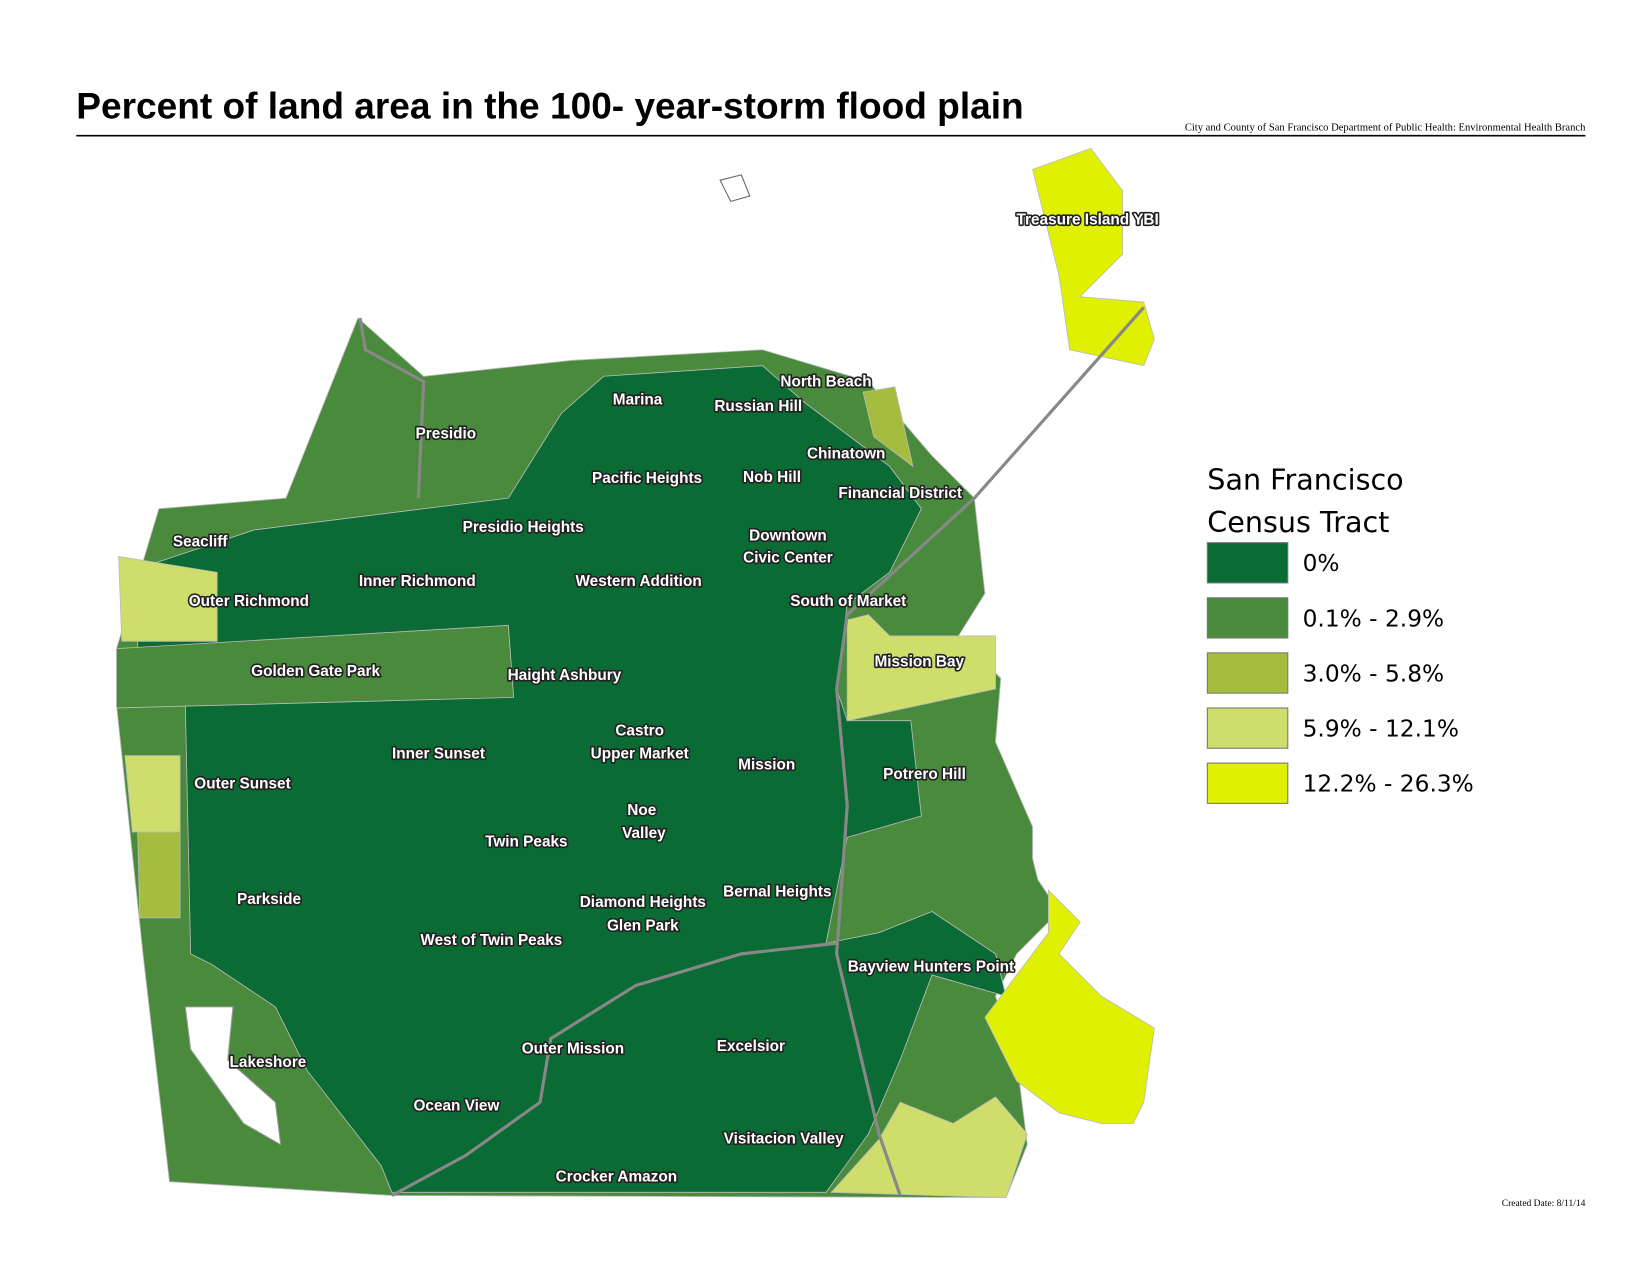  What do you see at coordinates (919, 661) in the screenshot?
I see `neighborhood-label: Mission Bay` at bounding box center [919, 661].